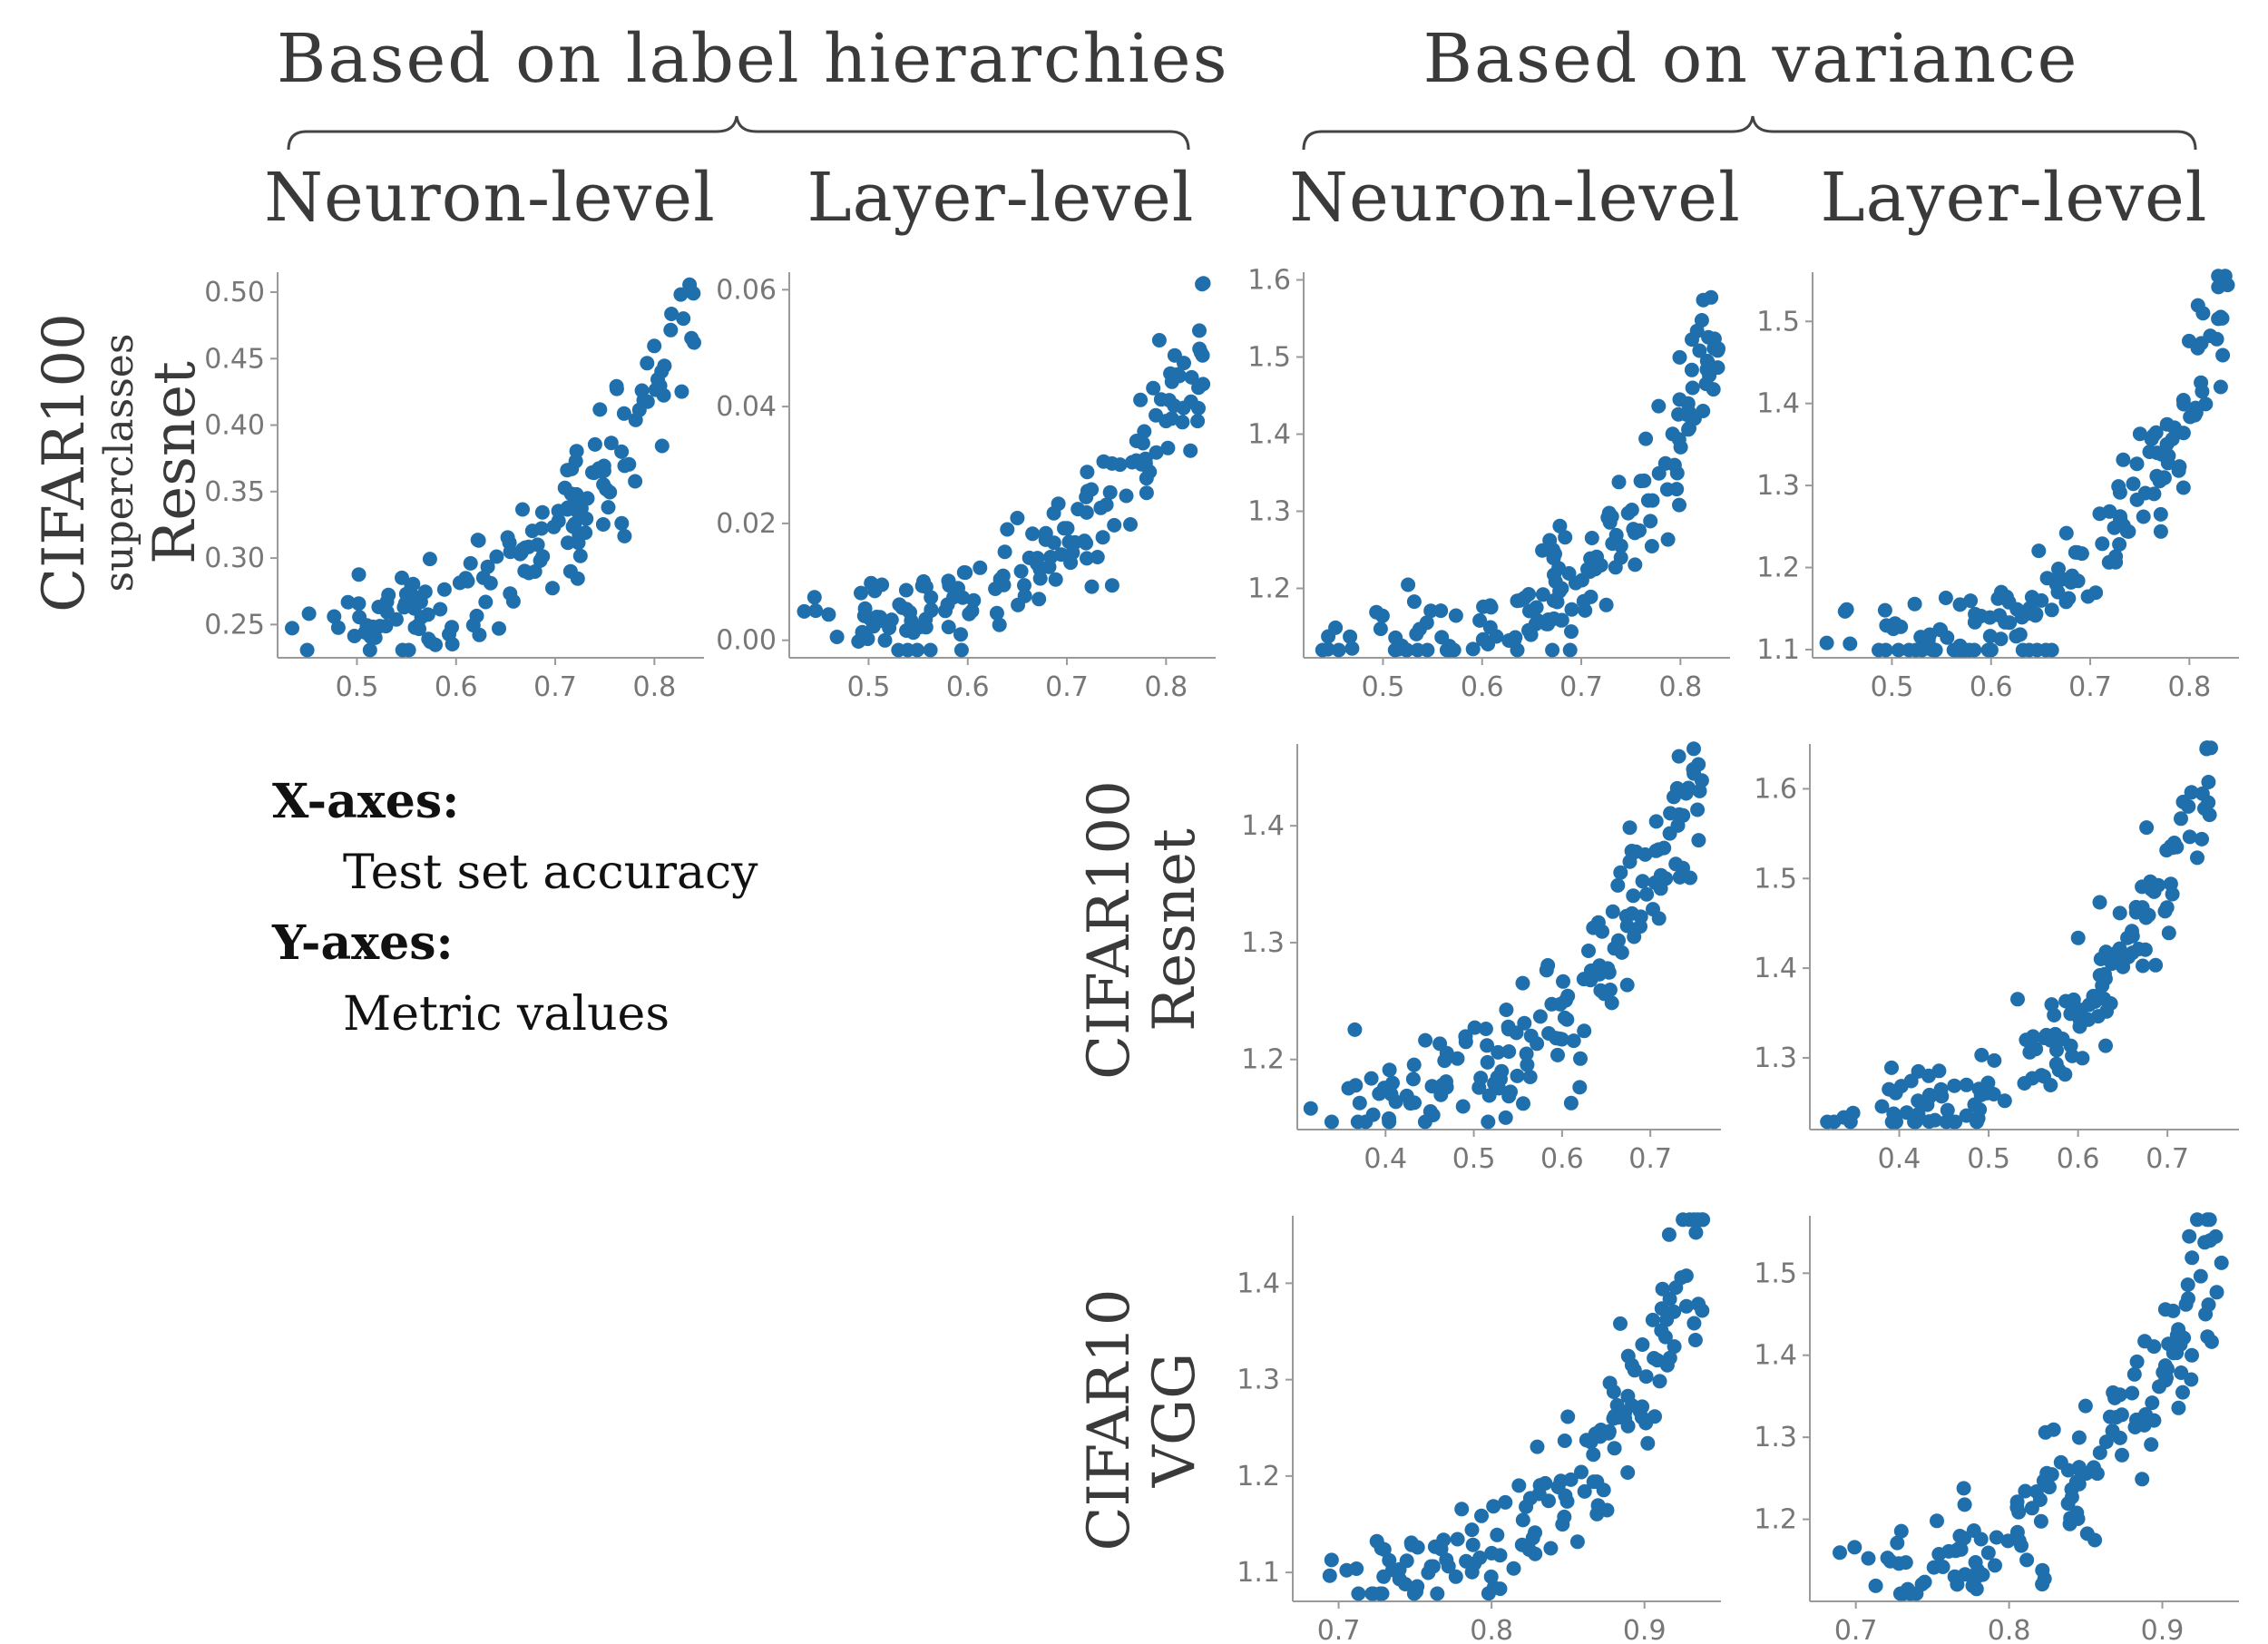 This screenshot has width=2268, height=1644. Describe the element at coordinates (1776, 969) in the screenshot. I see `y-tick-label: 1.4` at that location.